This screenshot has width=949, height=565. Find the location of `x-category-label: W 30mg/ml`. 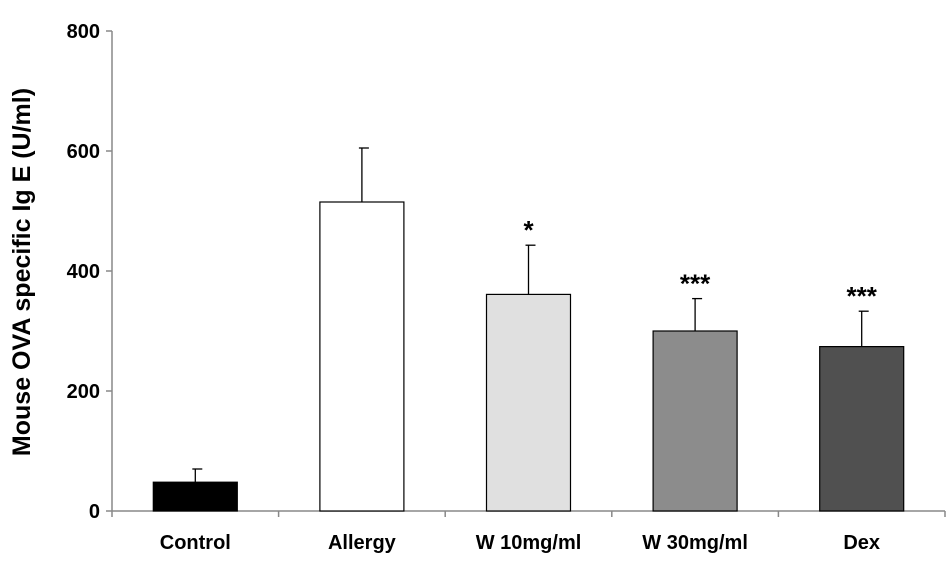

x-category-label: W 30mg/ml is located at coordinates (695, 543).